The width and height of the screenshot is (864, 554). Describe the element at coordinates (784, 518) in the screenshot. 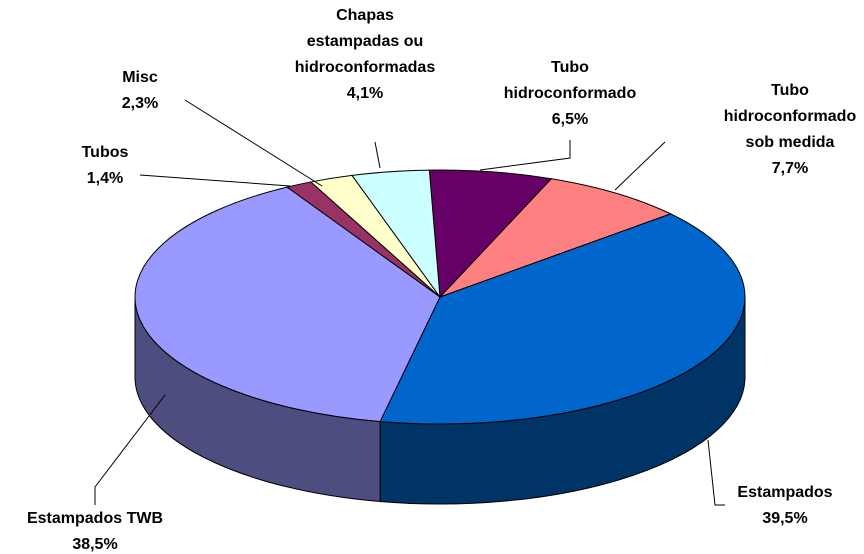

I see `value-label: 39,5%` at that location.